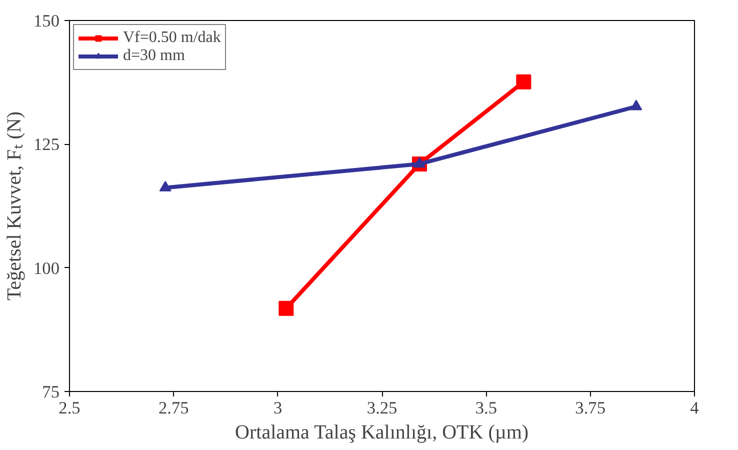  I want to click on x-tick-label: 2.75, so click(173, 408).